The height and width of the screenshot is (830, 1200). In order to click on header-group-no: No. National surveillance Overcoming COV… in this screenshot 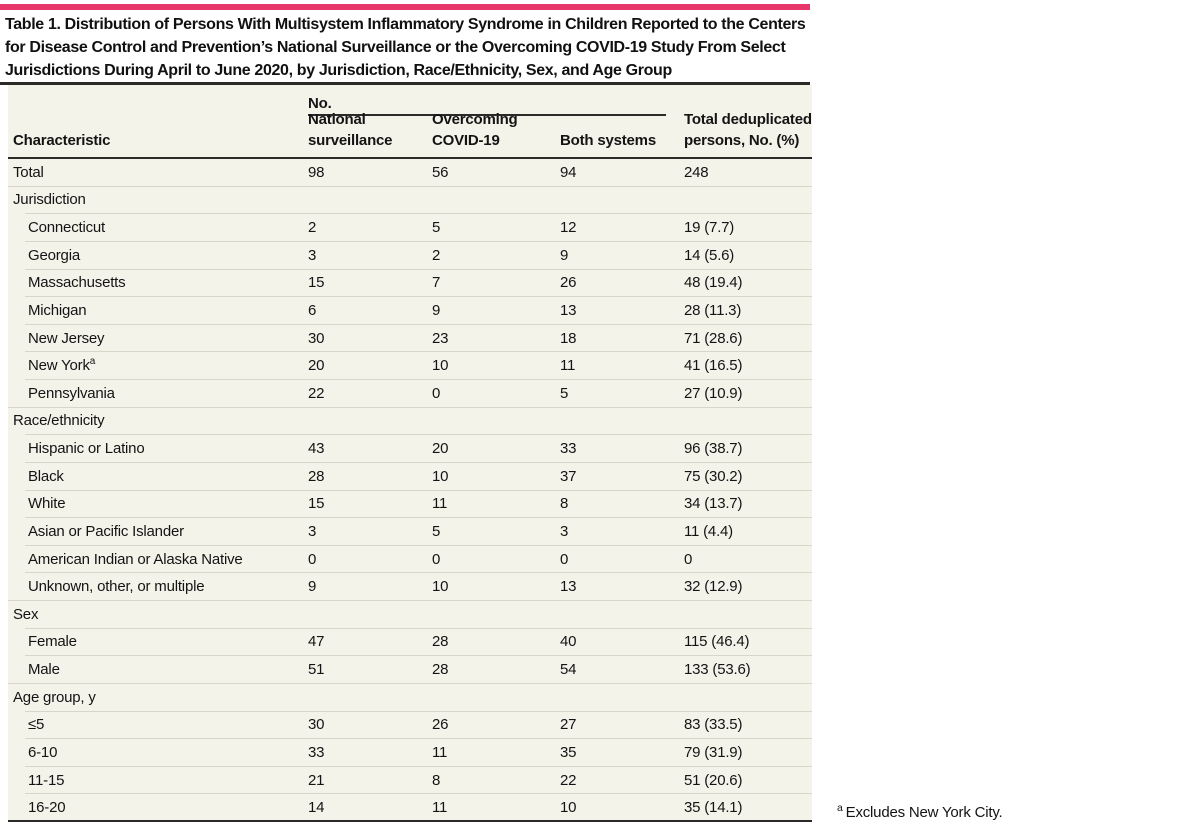, I will do `click(496, 121)`.